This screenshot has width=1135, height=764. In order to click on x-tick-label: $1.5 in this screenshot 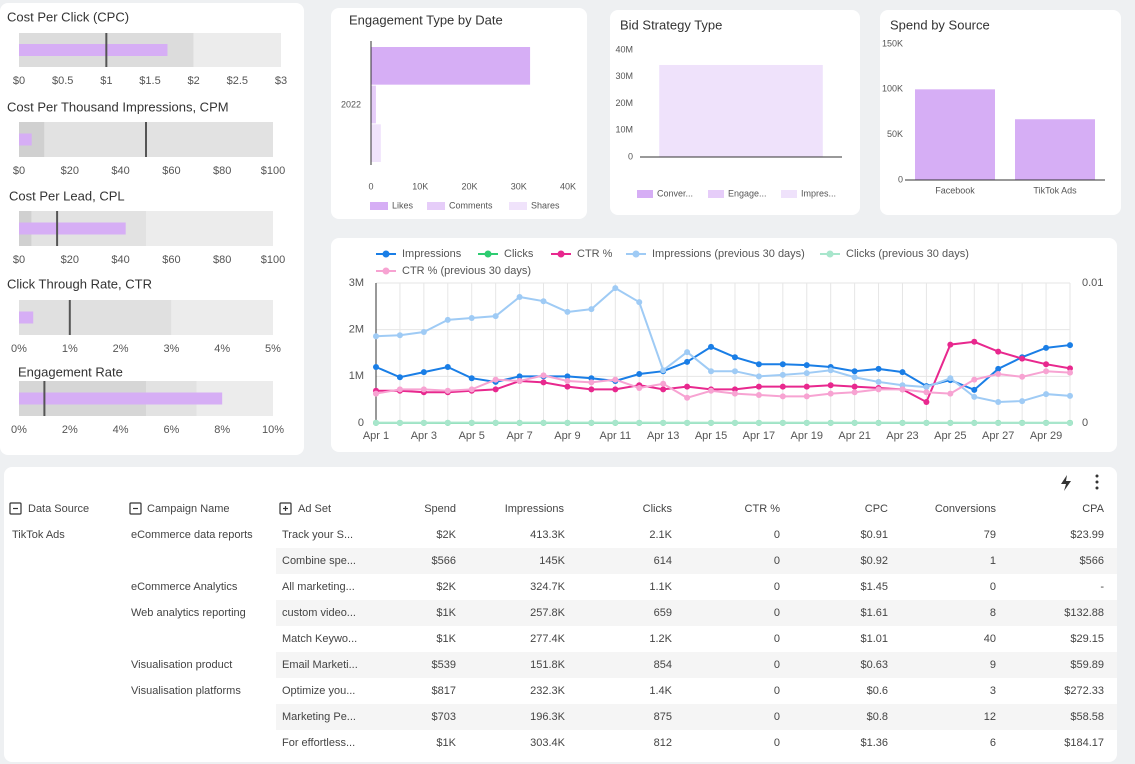, I will do `click(149, 81)`.